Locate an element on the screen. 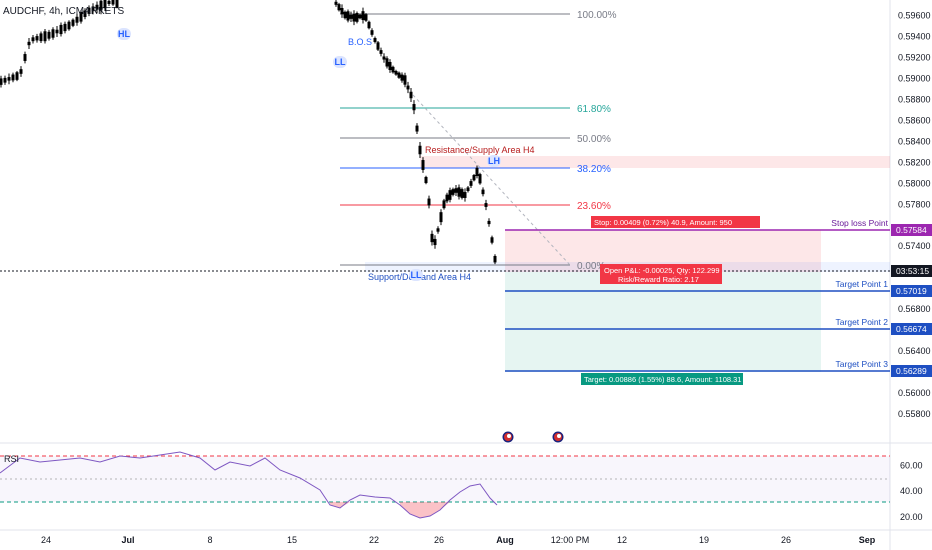 Image resolution: width=932 pixels, height=550 pixels. time-tick: 8 is located at coordinates (209, 540).